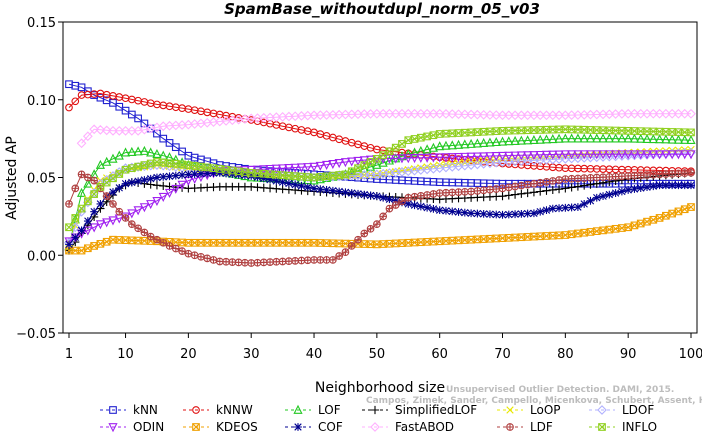 The width and height of the screenshot is (702, 434). What do you see at coordinates (218, 410) in the screenshot?
I see `legend-item-knnw: kNNW` at bounding box center [218, 410].